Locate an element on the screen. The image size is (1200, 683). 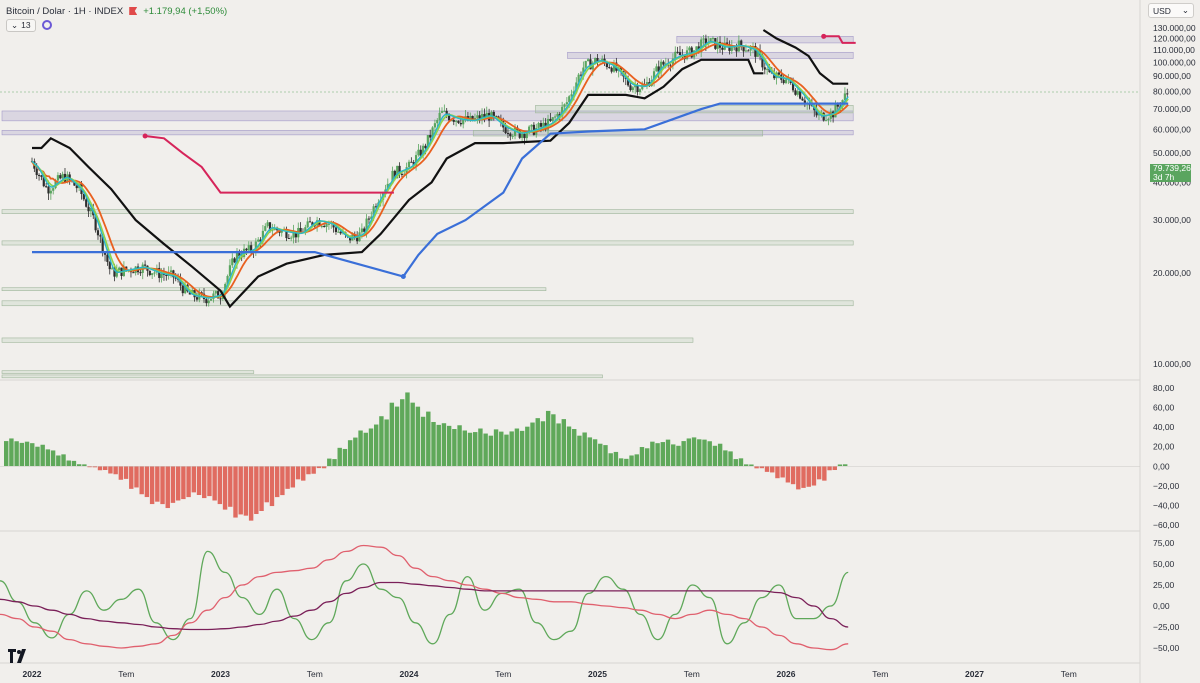
osc-purple-line is located at coordinates (424, 606).